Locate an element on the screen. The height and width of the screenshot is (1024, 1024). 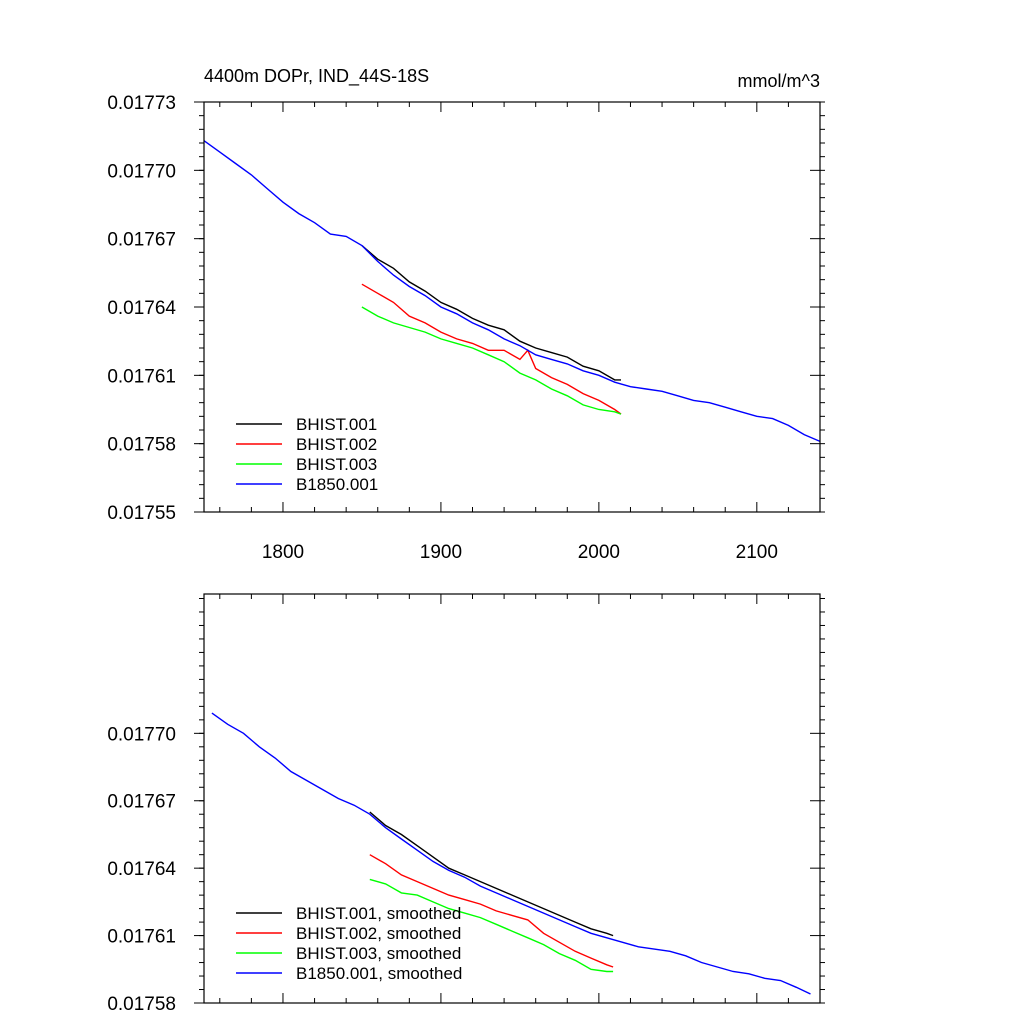
top-x-tick-label: 2100 is located at coordinates (757, 552).